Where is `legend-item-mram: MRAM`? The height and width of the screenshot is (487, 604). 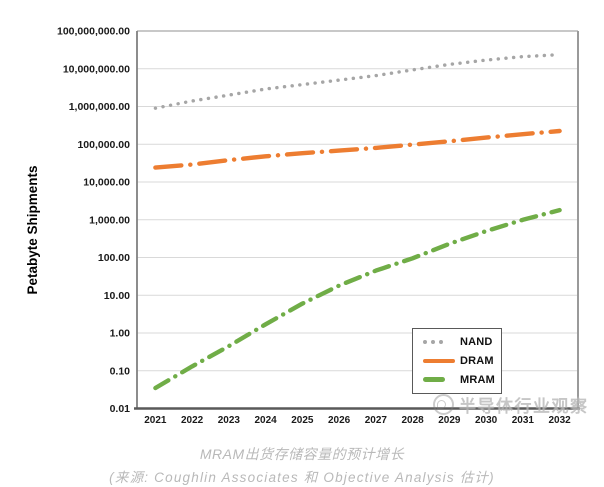
legend-item-mram: MRAM is located at coordinates (462, 380).